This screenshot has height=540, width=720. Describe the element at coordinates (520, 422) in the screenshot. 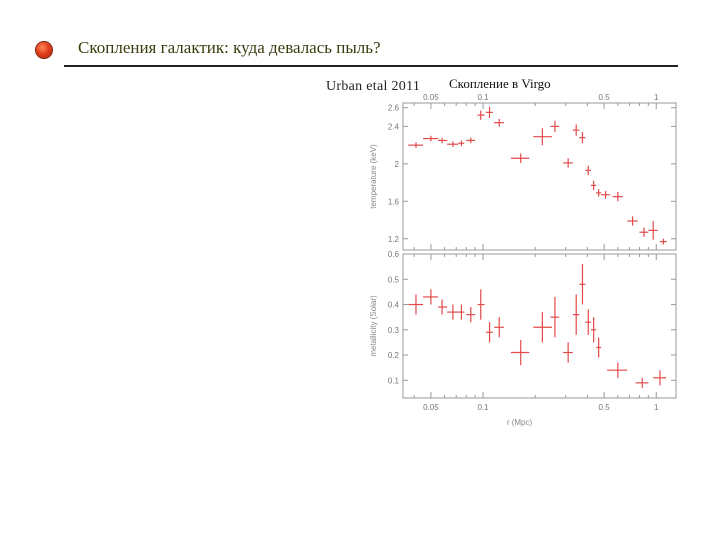

I see `x-axis-label: r (Mpc)` at that location.